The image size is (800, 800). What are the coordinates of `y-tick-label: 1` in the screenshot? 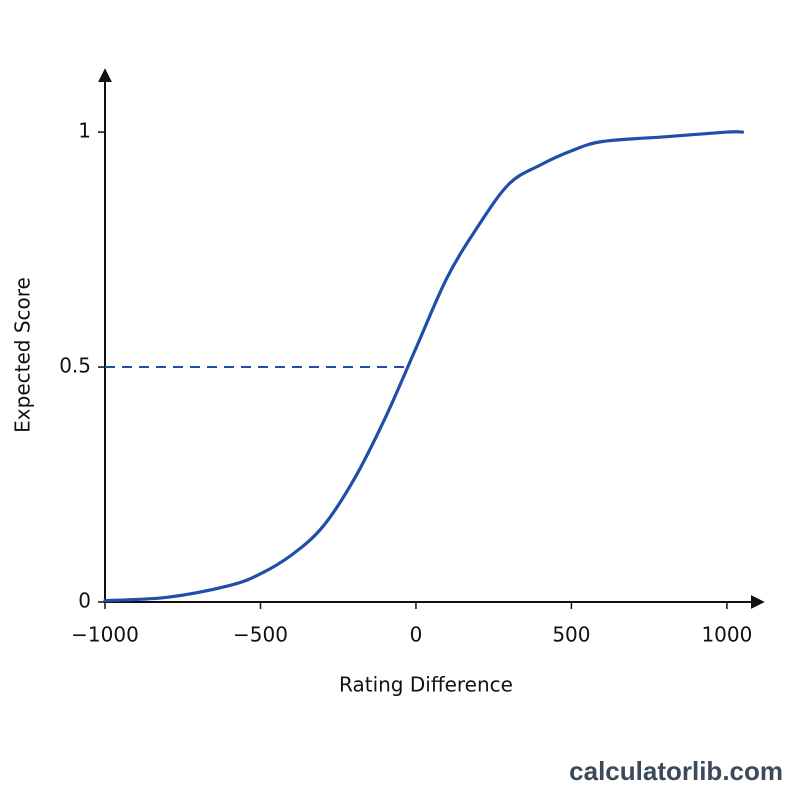 It's located at (84, 131).